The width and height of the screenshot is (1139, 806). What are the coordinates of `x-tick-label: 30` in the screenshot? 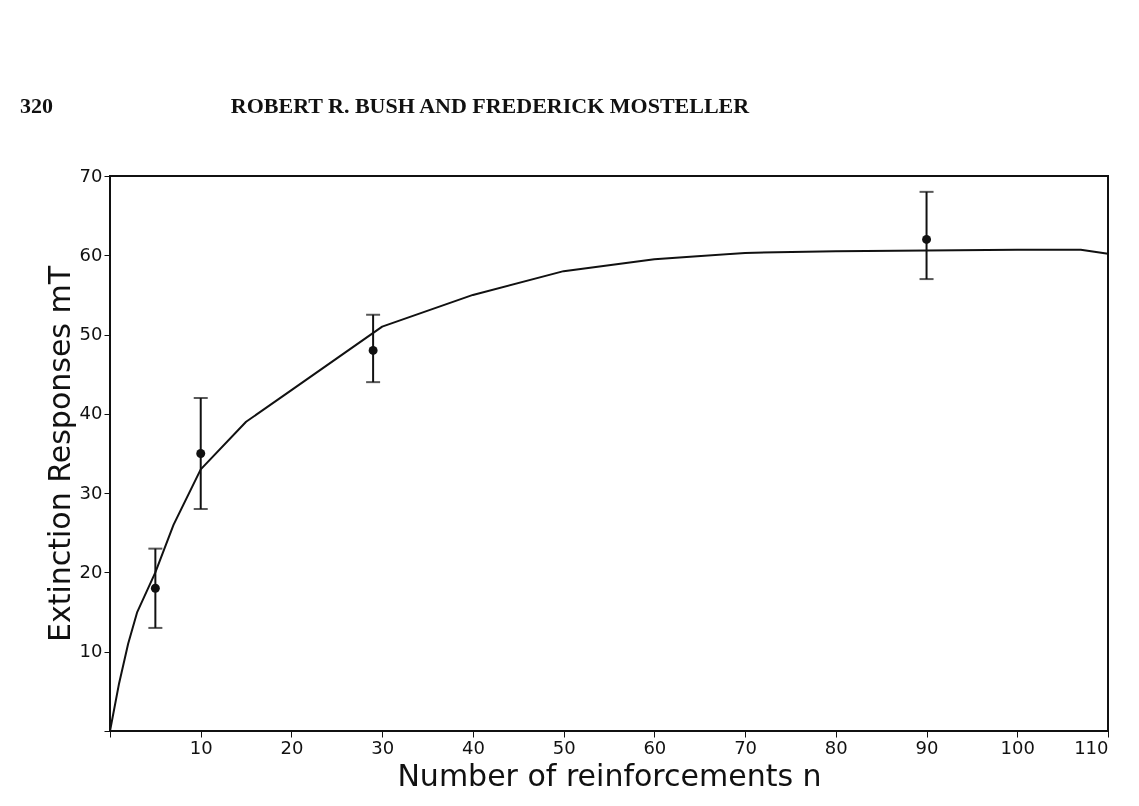 It's located at (383, 747).